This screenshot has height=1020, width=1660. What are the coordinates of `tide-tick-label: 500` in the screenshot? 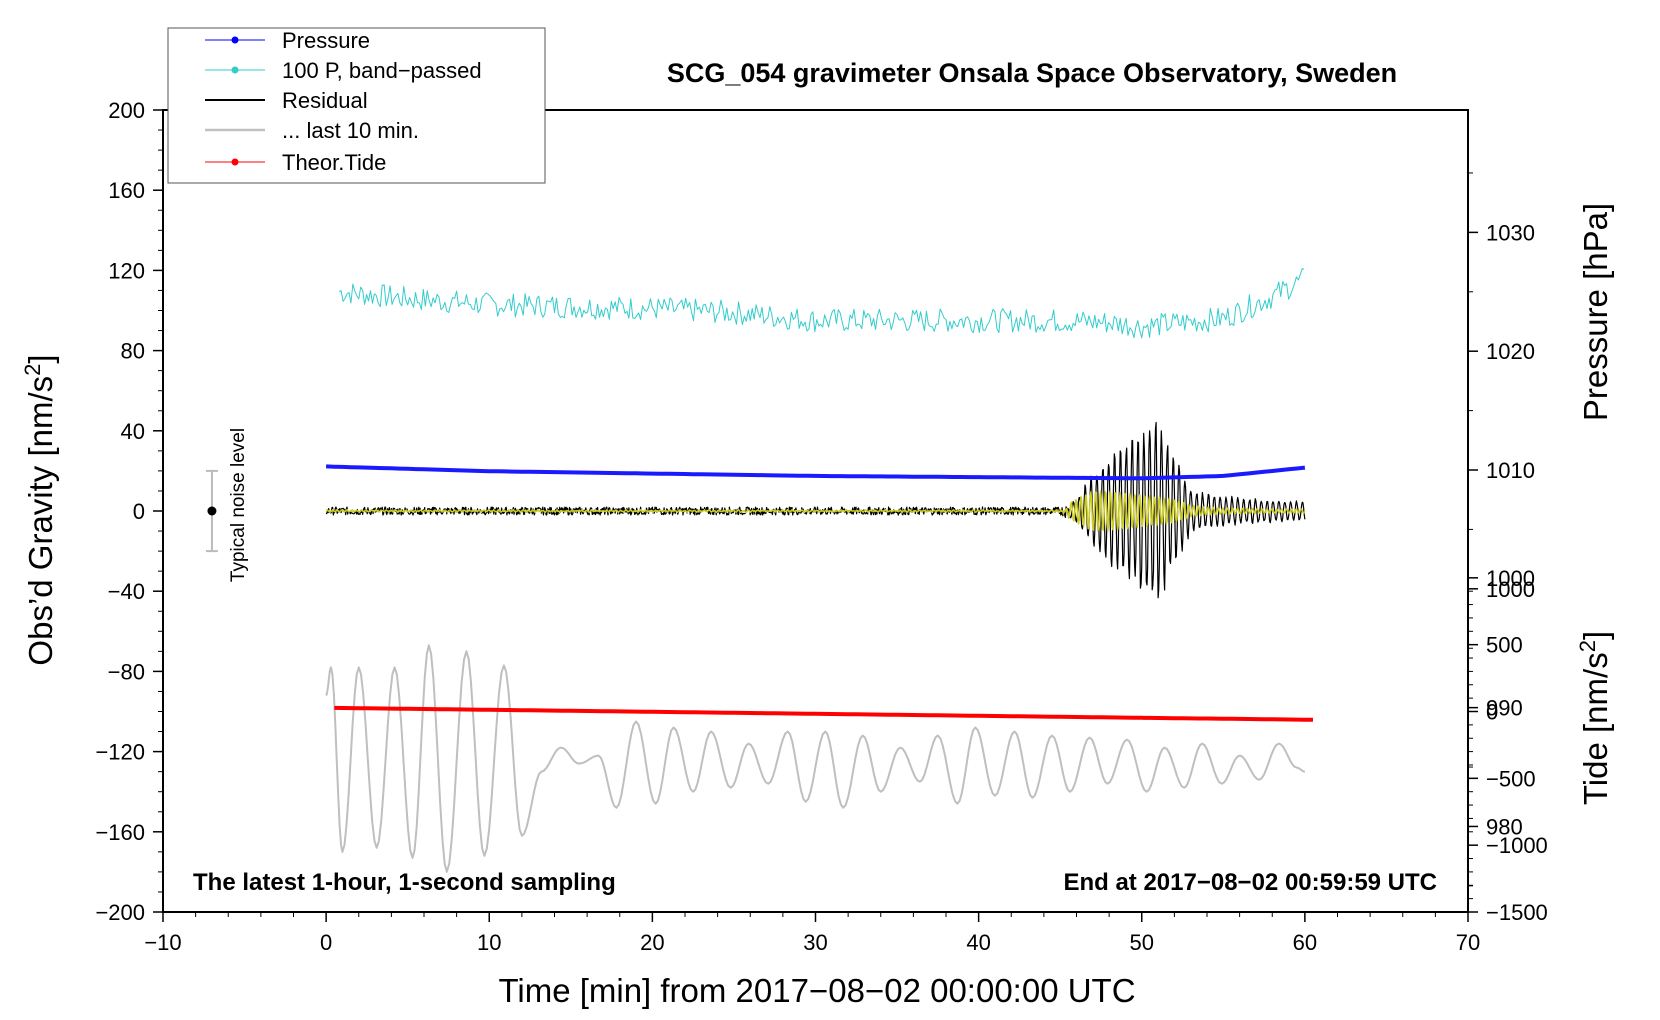 It's located at (1504, 645).